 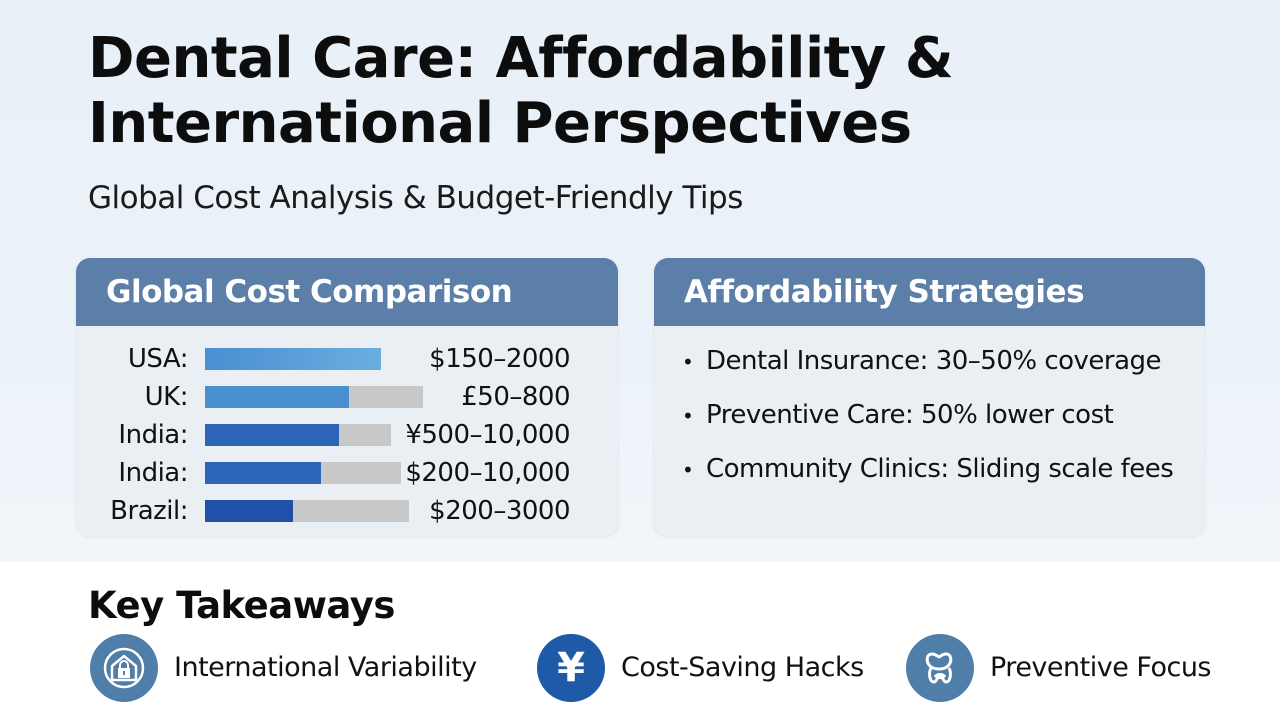 I want to click on strategy-text: Preventive Care: 50% lower cost, so click(x=910, y=415).